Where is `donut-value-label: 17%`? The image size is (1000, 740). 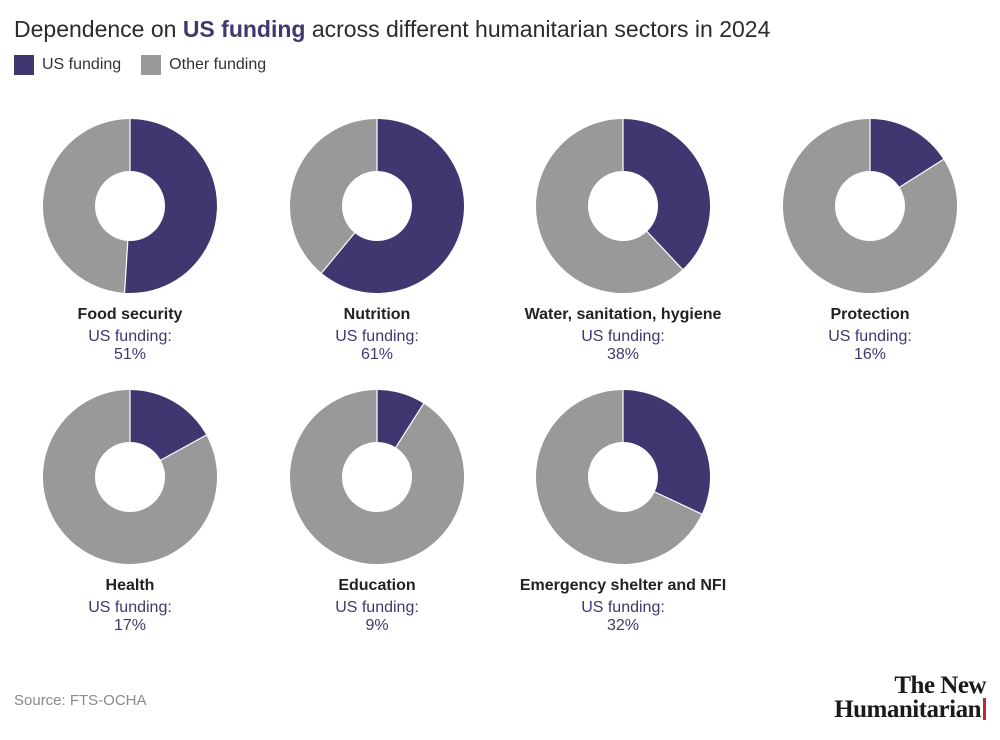
donut-value-label: 17% is located at coordinates (130, 625).